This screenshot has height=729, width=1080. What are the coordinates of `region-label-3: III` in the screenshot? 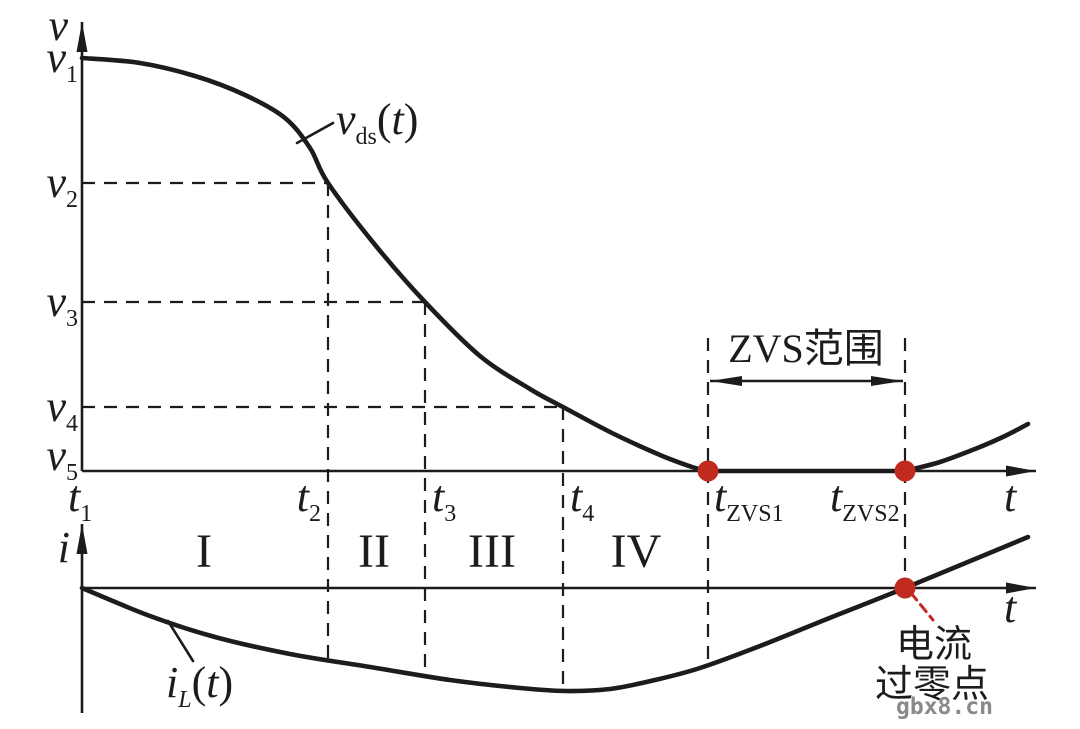 It's located at (492, 551).